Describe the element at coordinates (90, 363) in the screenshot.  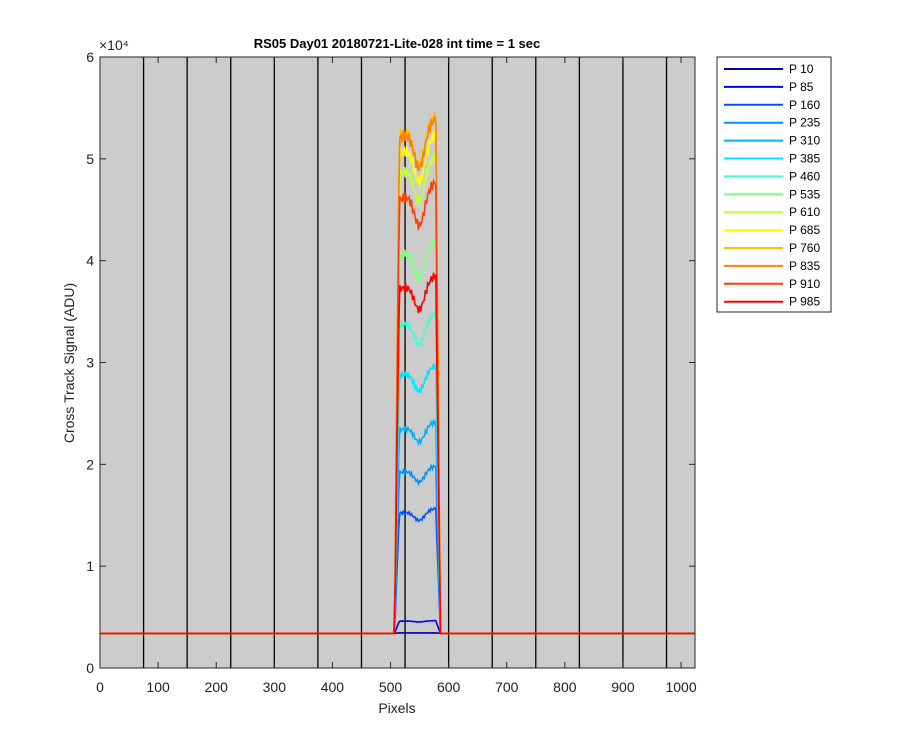
I see `y-tick-label-3: 3` at that location.